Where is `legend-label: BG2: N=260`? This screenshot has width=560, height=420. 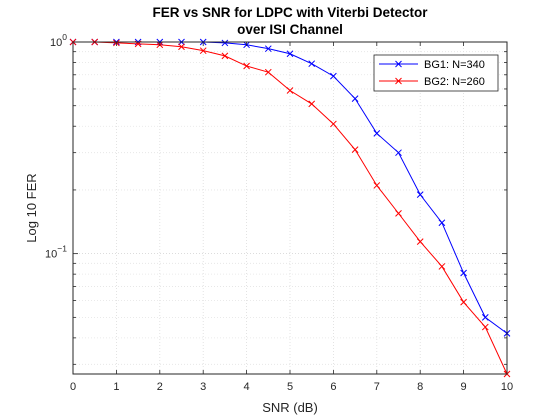
legend-label: BG2: N=260 is located at coordinates (454, 82).